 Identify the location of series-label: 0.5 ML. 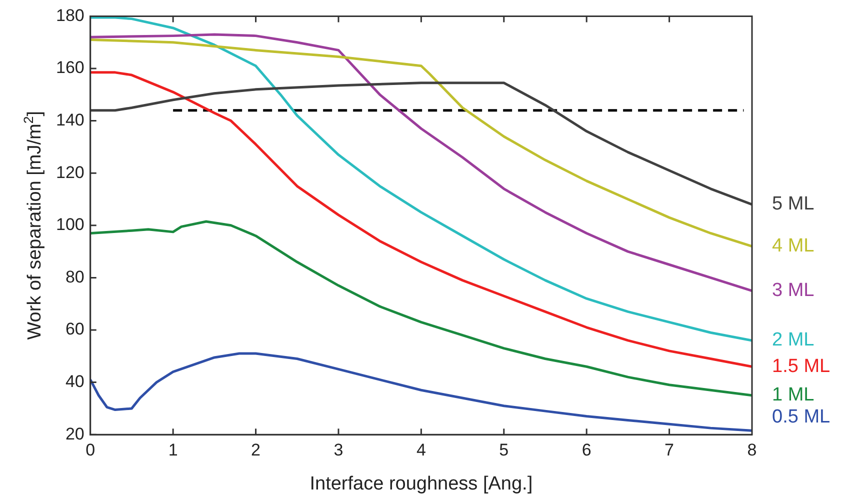
(801, 417).